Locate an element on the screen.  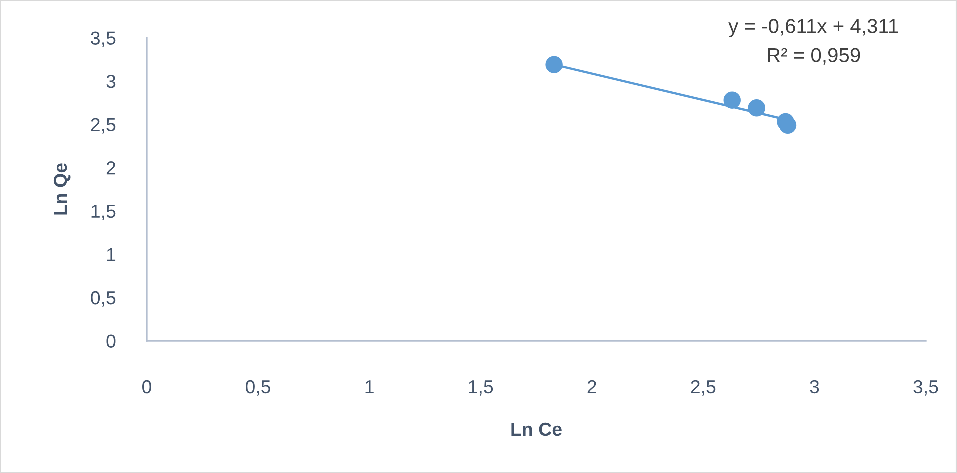
y-tick-label: 1,5 is located at coordinates (104, 212).